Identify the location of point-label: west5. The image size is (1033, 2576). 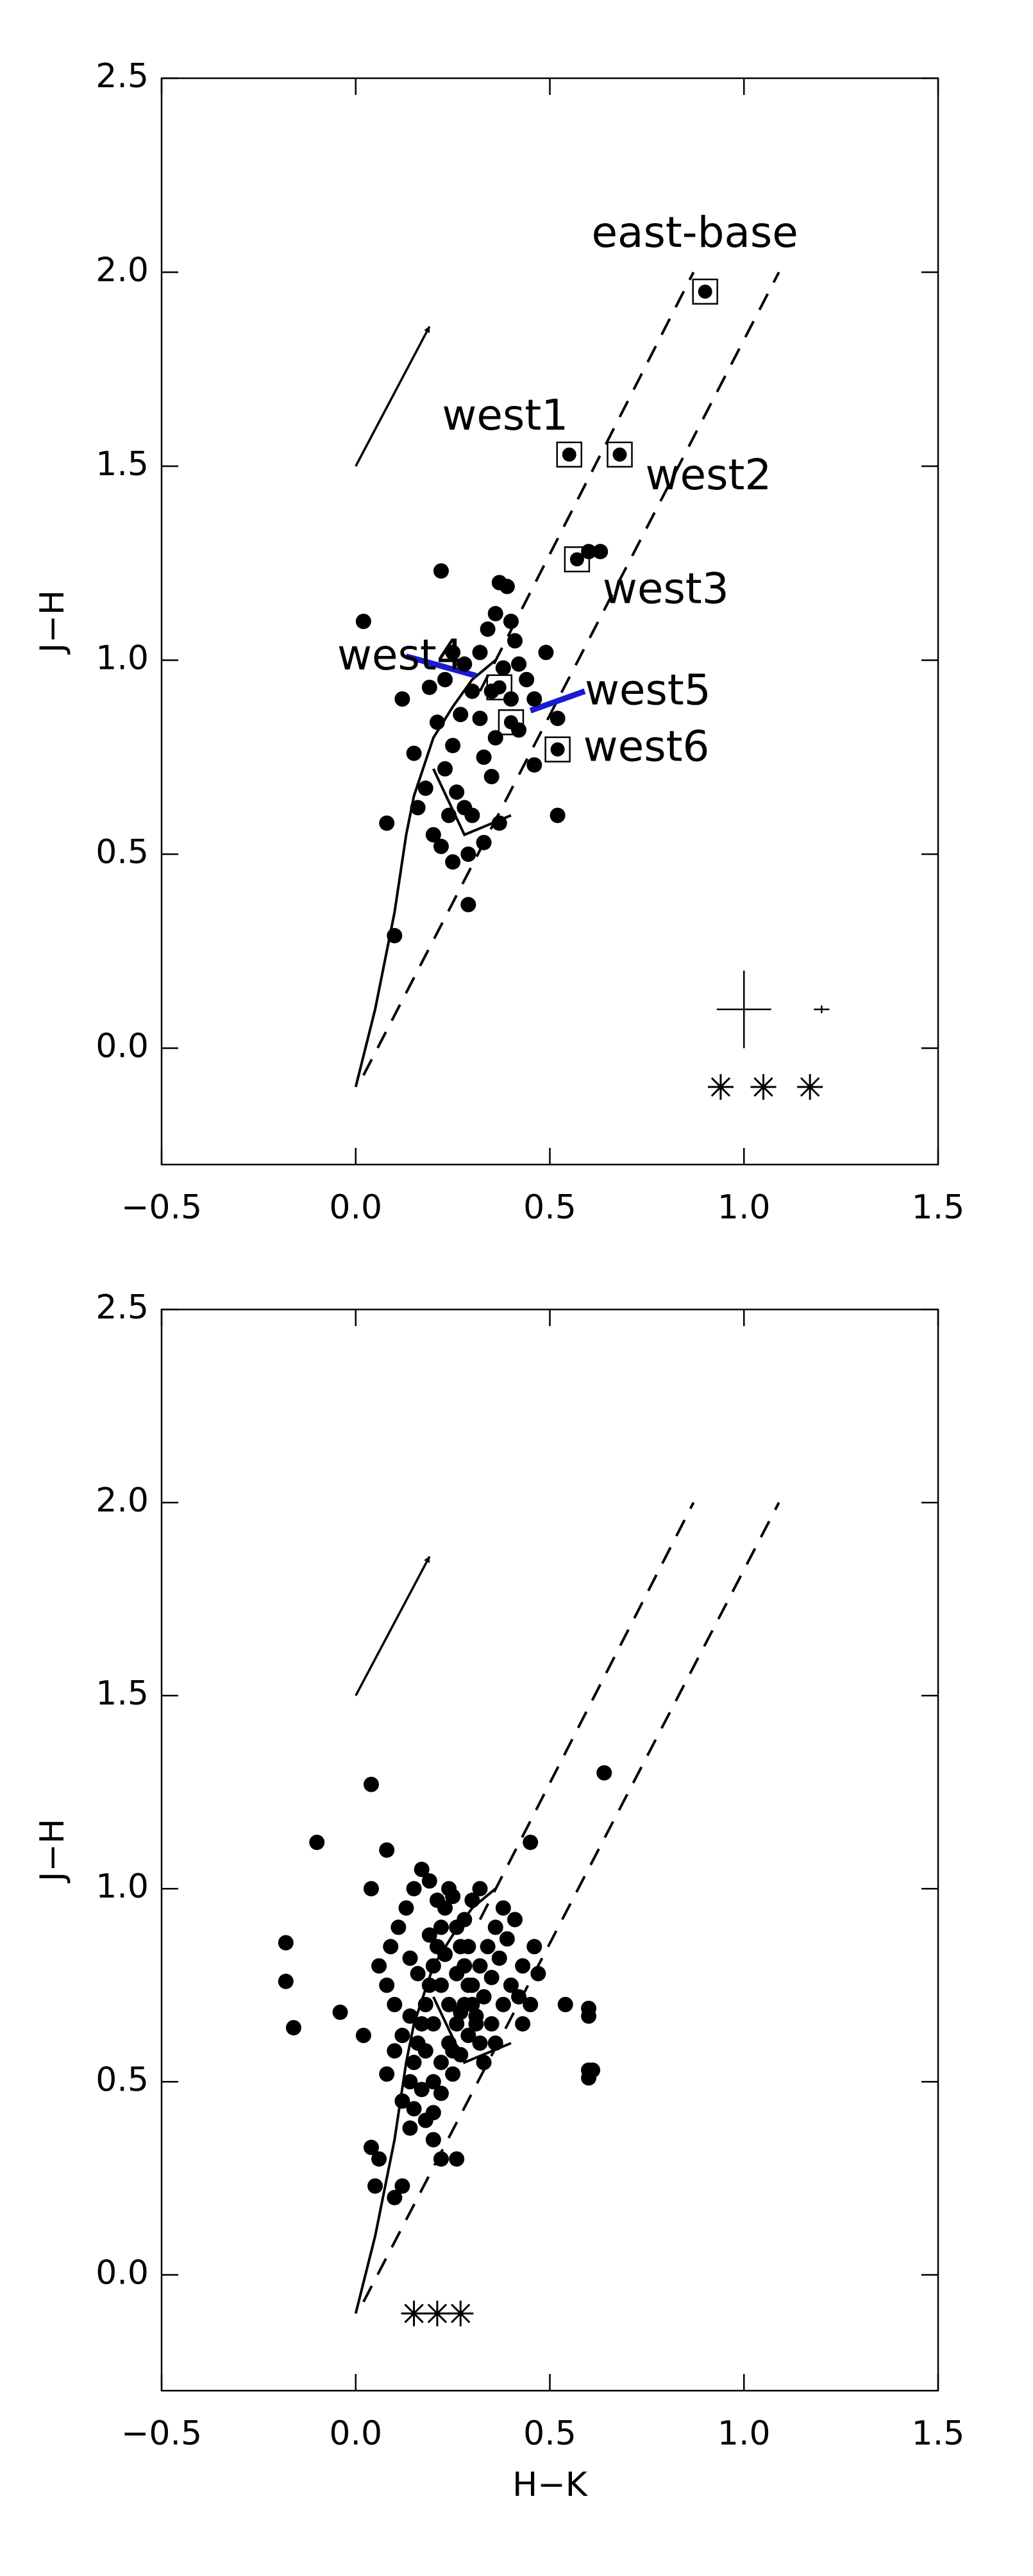
(648, 689).